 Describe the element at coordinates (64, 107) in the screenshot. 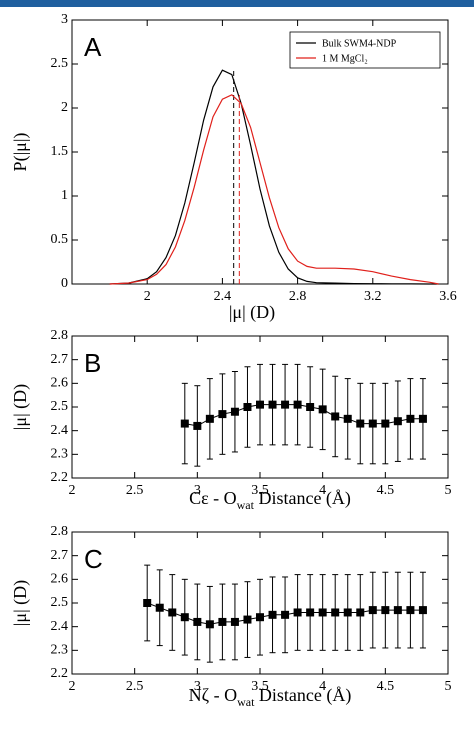

I see `y-tick-label: 2` at that location.